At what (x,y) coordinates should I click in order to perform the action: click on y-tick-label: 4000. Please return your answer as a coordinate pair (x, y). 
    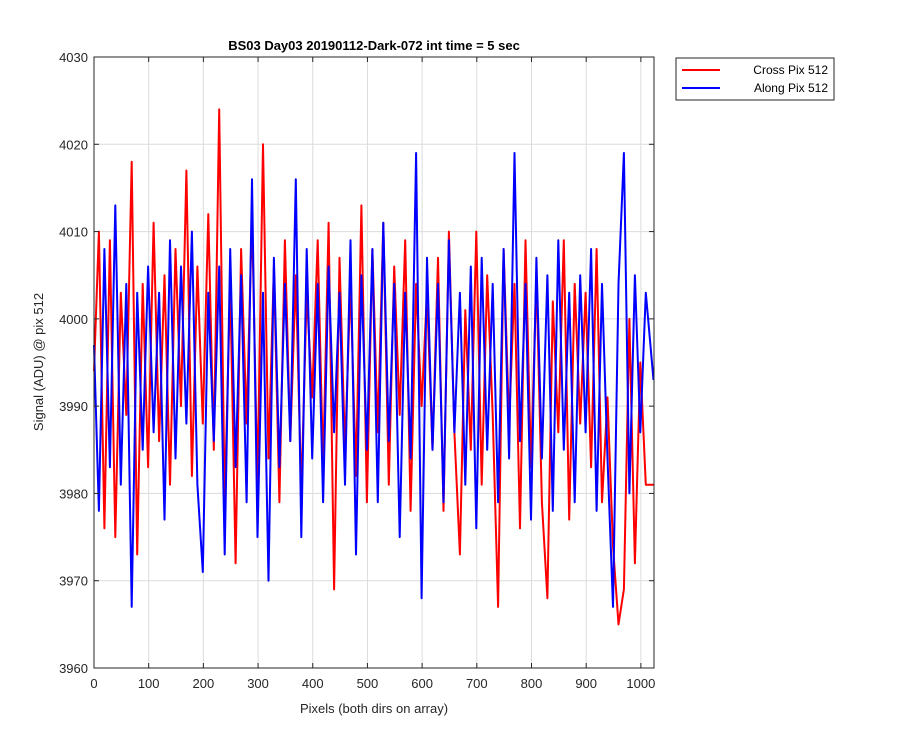
    Looking at the image, I should click on (73, 319).